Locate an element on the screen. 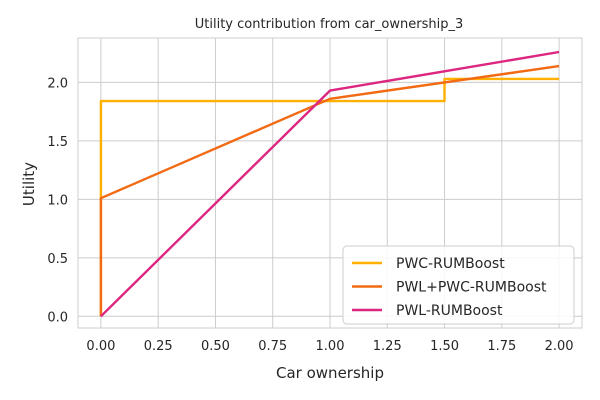  x-tick-label: 1.75 is located at coordinates (501, 346).